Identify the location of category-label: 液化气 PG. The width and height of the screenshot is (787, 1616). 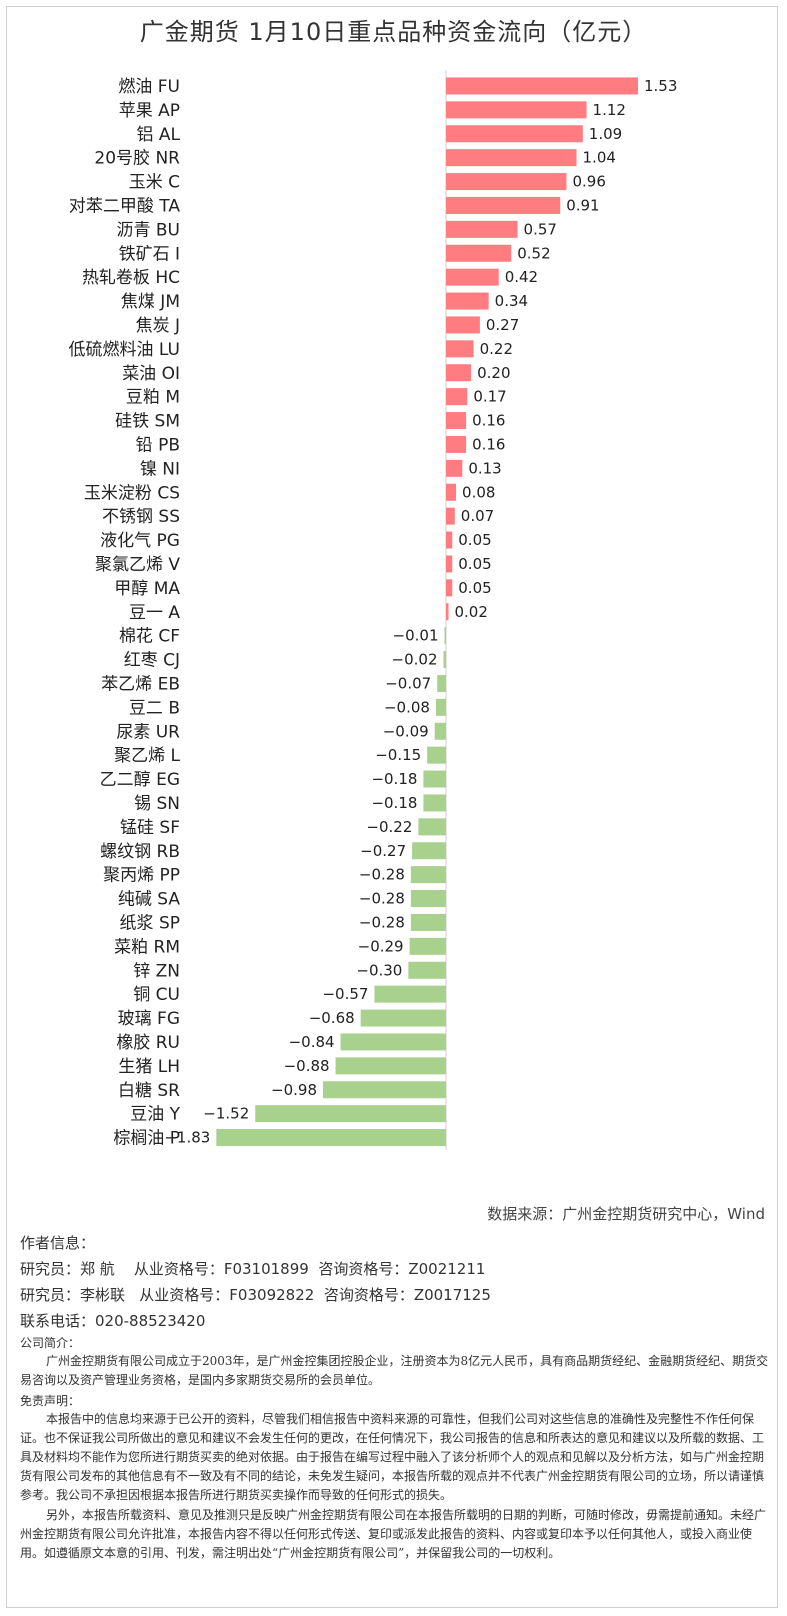
(140, 541).